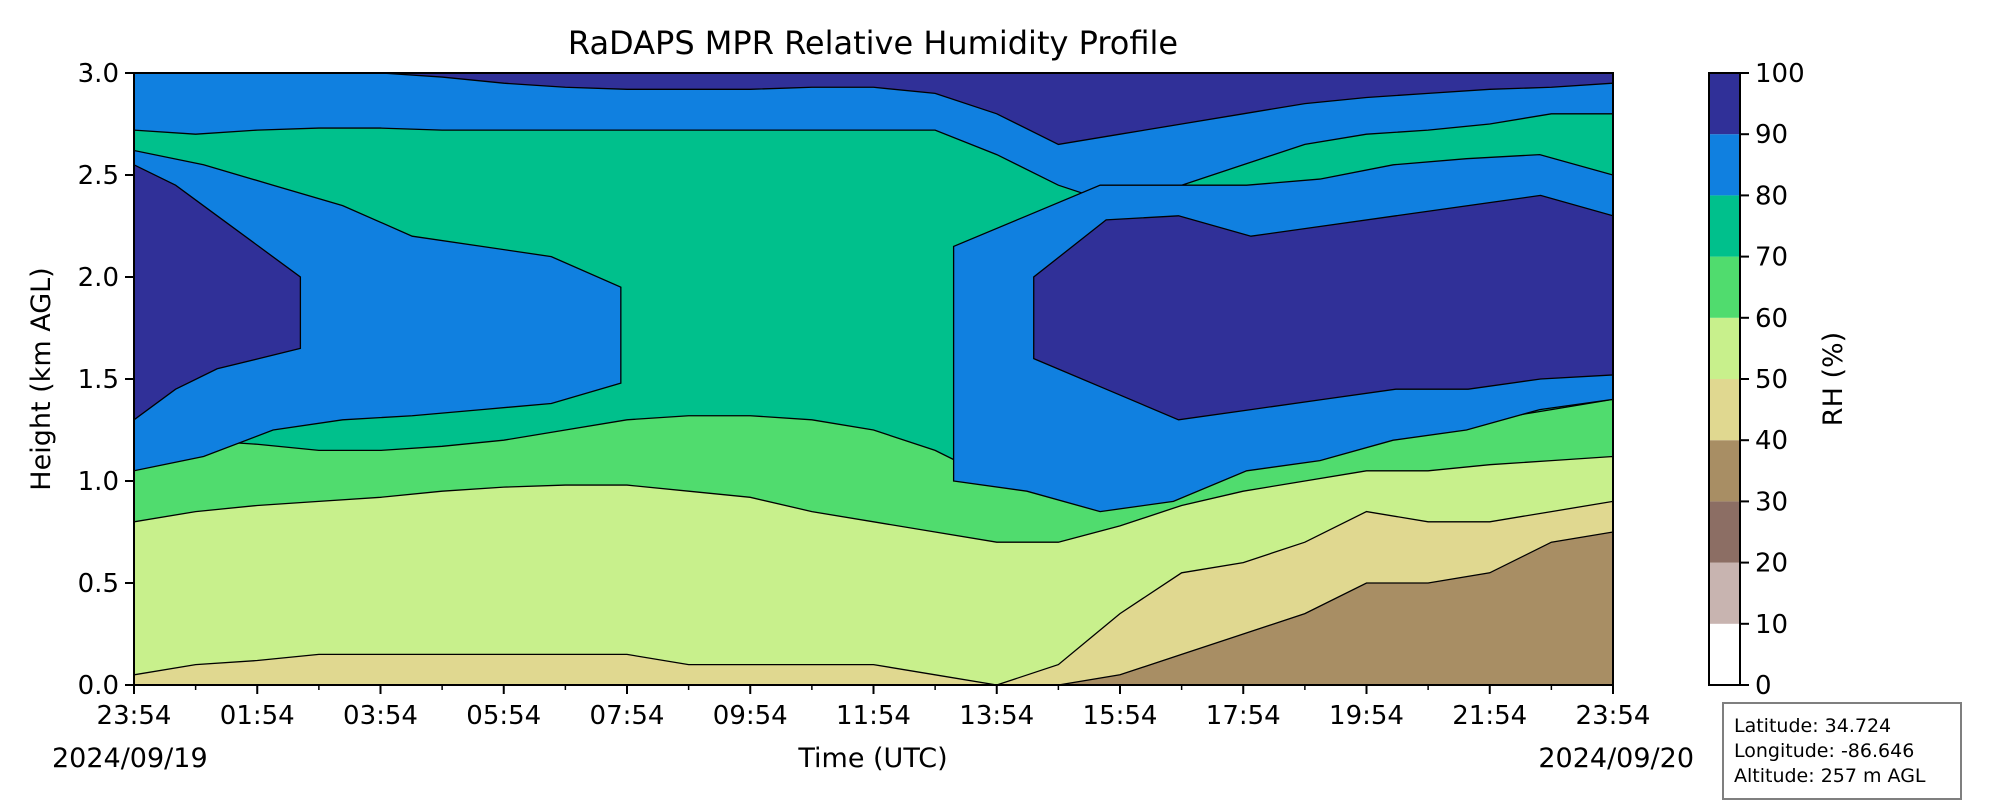  Describe the element at coordinates (98, 74) in the screenshot. I see `y-tick-label: 3.0` at that location.